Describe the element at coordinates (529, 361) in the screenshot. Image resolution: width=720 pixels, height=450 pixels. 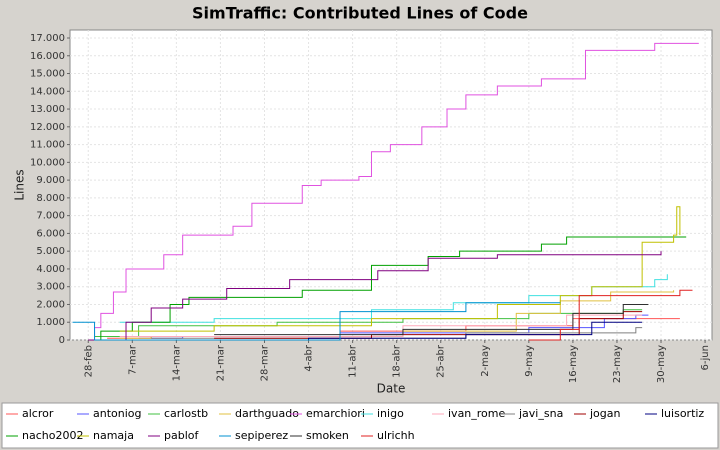
I see `x-tick-label: 9-may` at that location.